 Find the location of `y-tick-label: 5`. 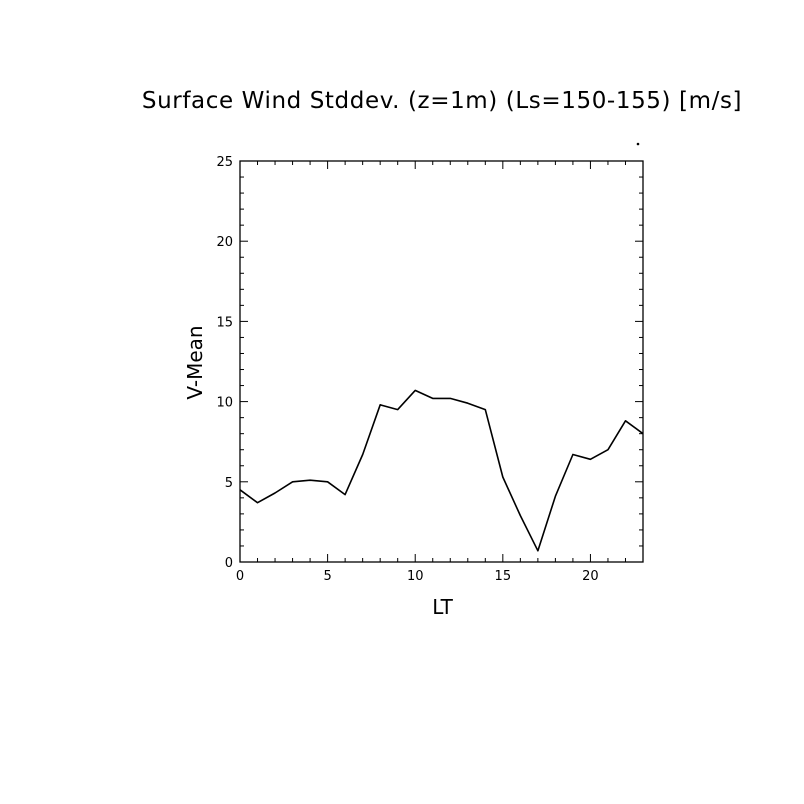

y-tick-label: 5 is located at coordinates (229, 483).